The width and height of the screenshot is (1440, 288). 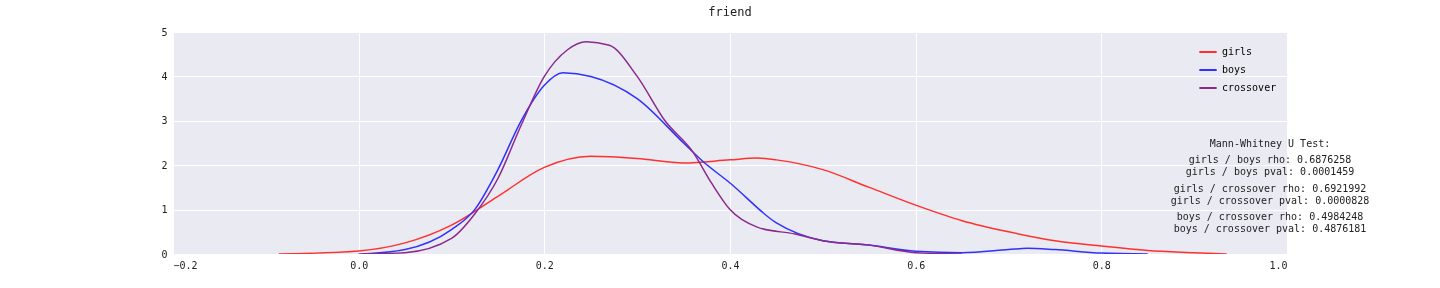 I want to click on annotation: girls / boys rho: 0.6876258, so click(x=1270, y=159).